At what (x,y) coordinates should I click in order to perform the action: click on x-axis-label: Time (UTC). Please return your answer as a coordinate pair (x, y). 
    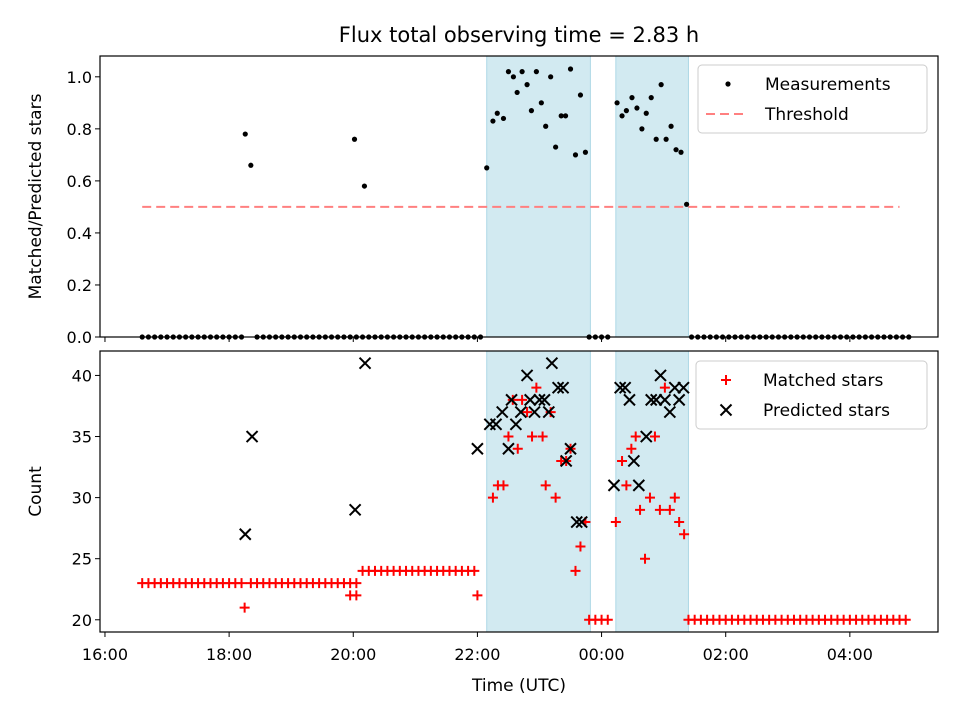
    Looking at the image, I should click on (518, 686).